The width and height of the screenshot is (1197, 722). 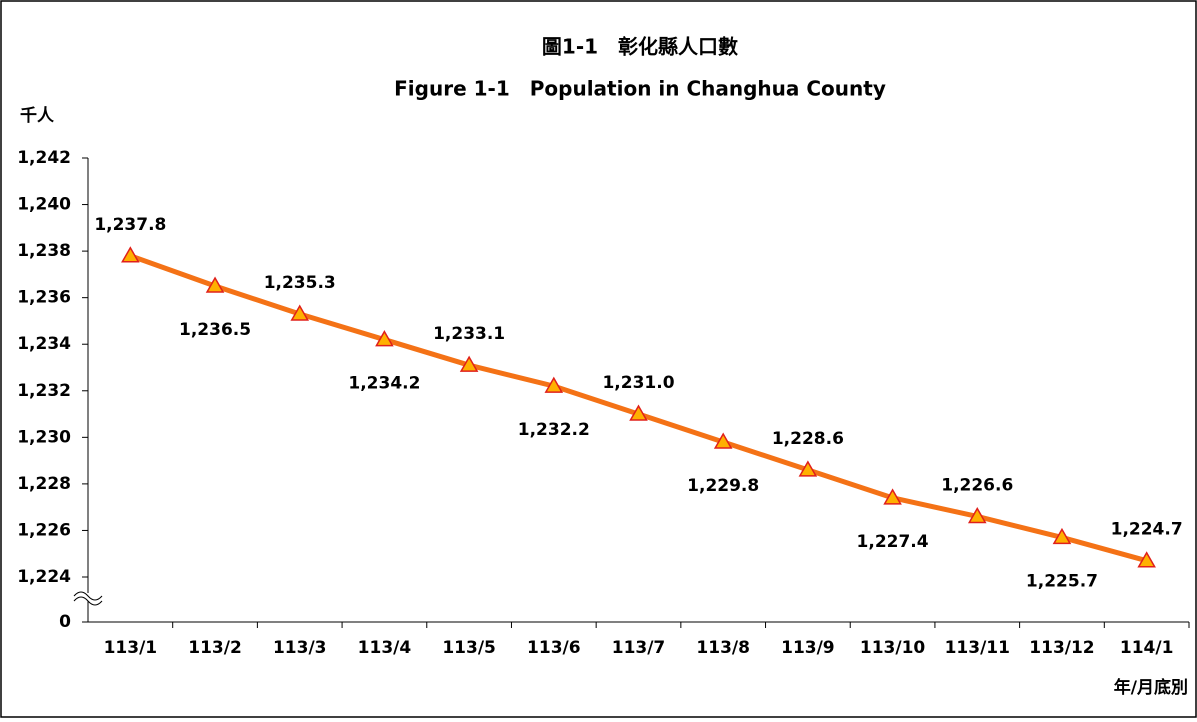 What do you see at coordinates (384, 384) in the screenshot?
I see `data-label: 1,234.2` at bounding box center [384, 384].